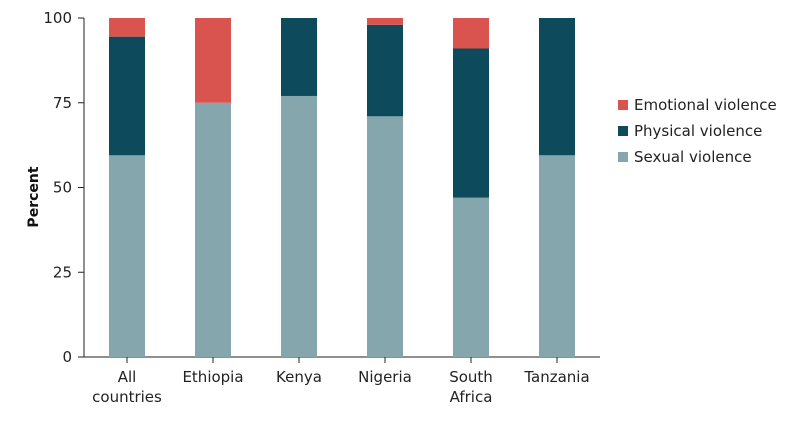  What do you see at coordinates (471, 377) in the screenshot?
I see `x-tick-label: South` at bounding box center [471, 377].